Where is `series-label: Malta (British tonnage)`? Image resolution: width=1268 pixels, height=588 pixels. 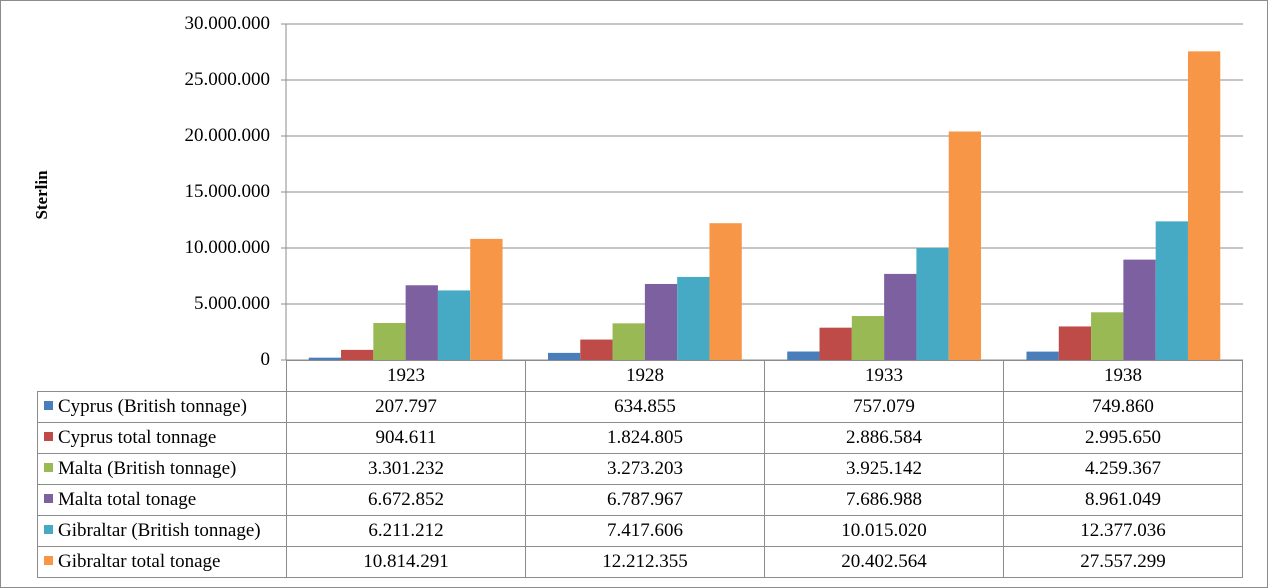
series-label: Malta (British tonnage) is located at coordinates (162, 469).